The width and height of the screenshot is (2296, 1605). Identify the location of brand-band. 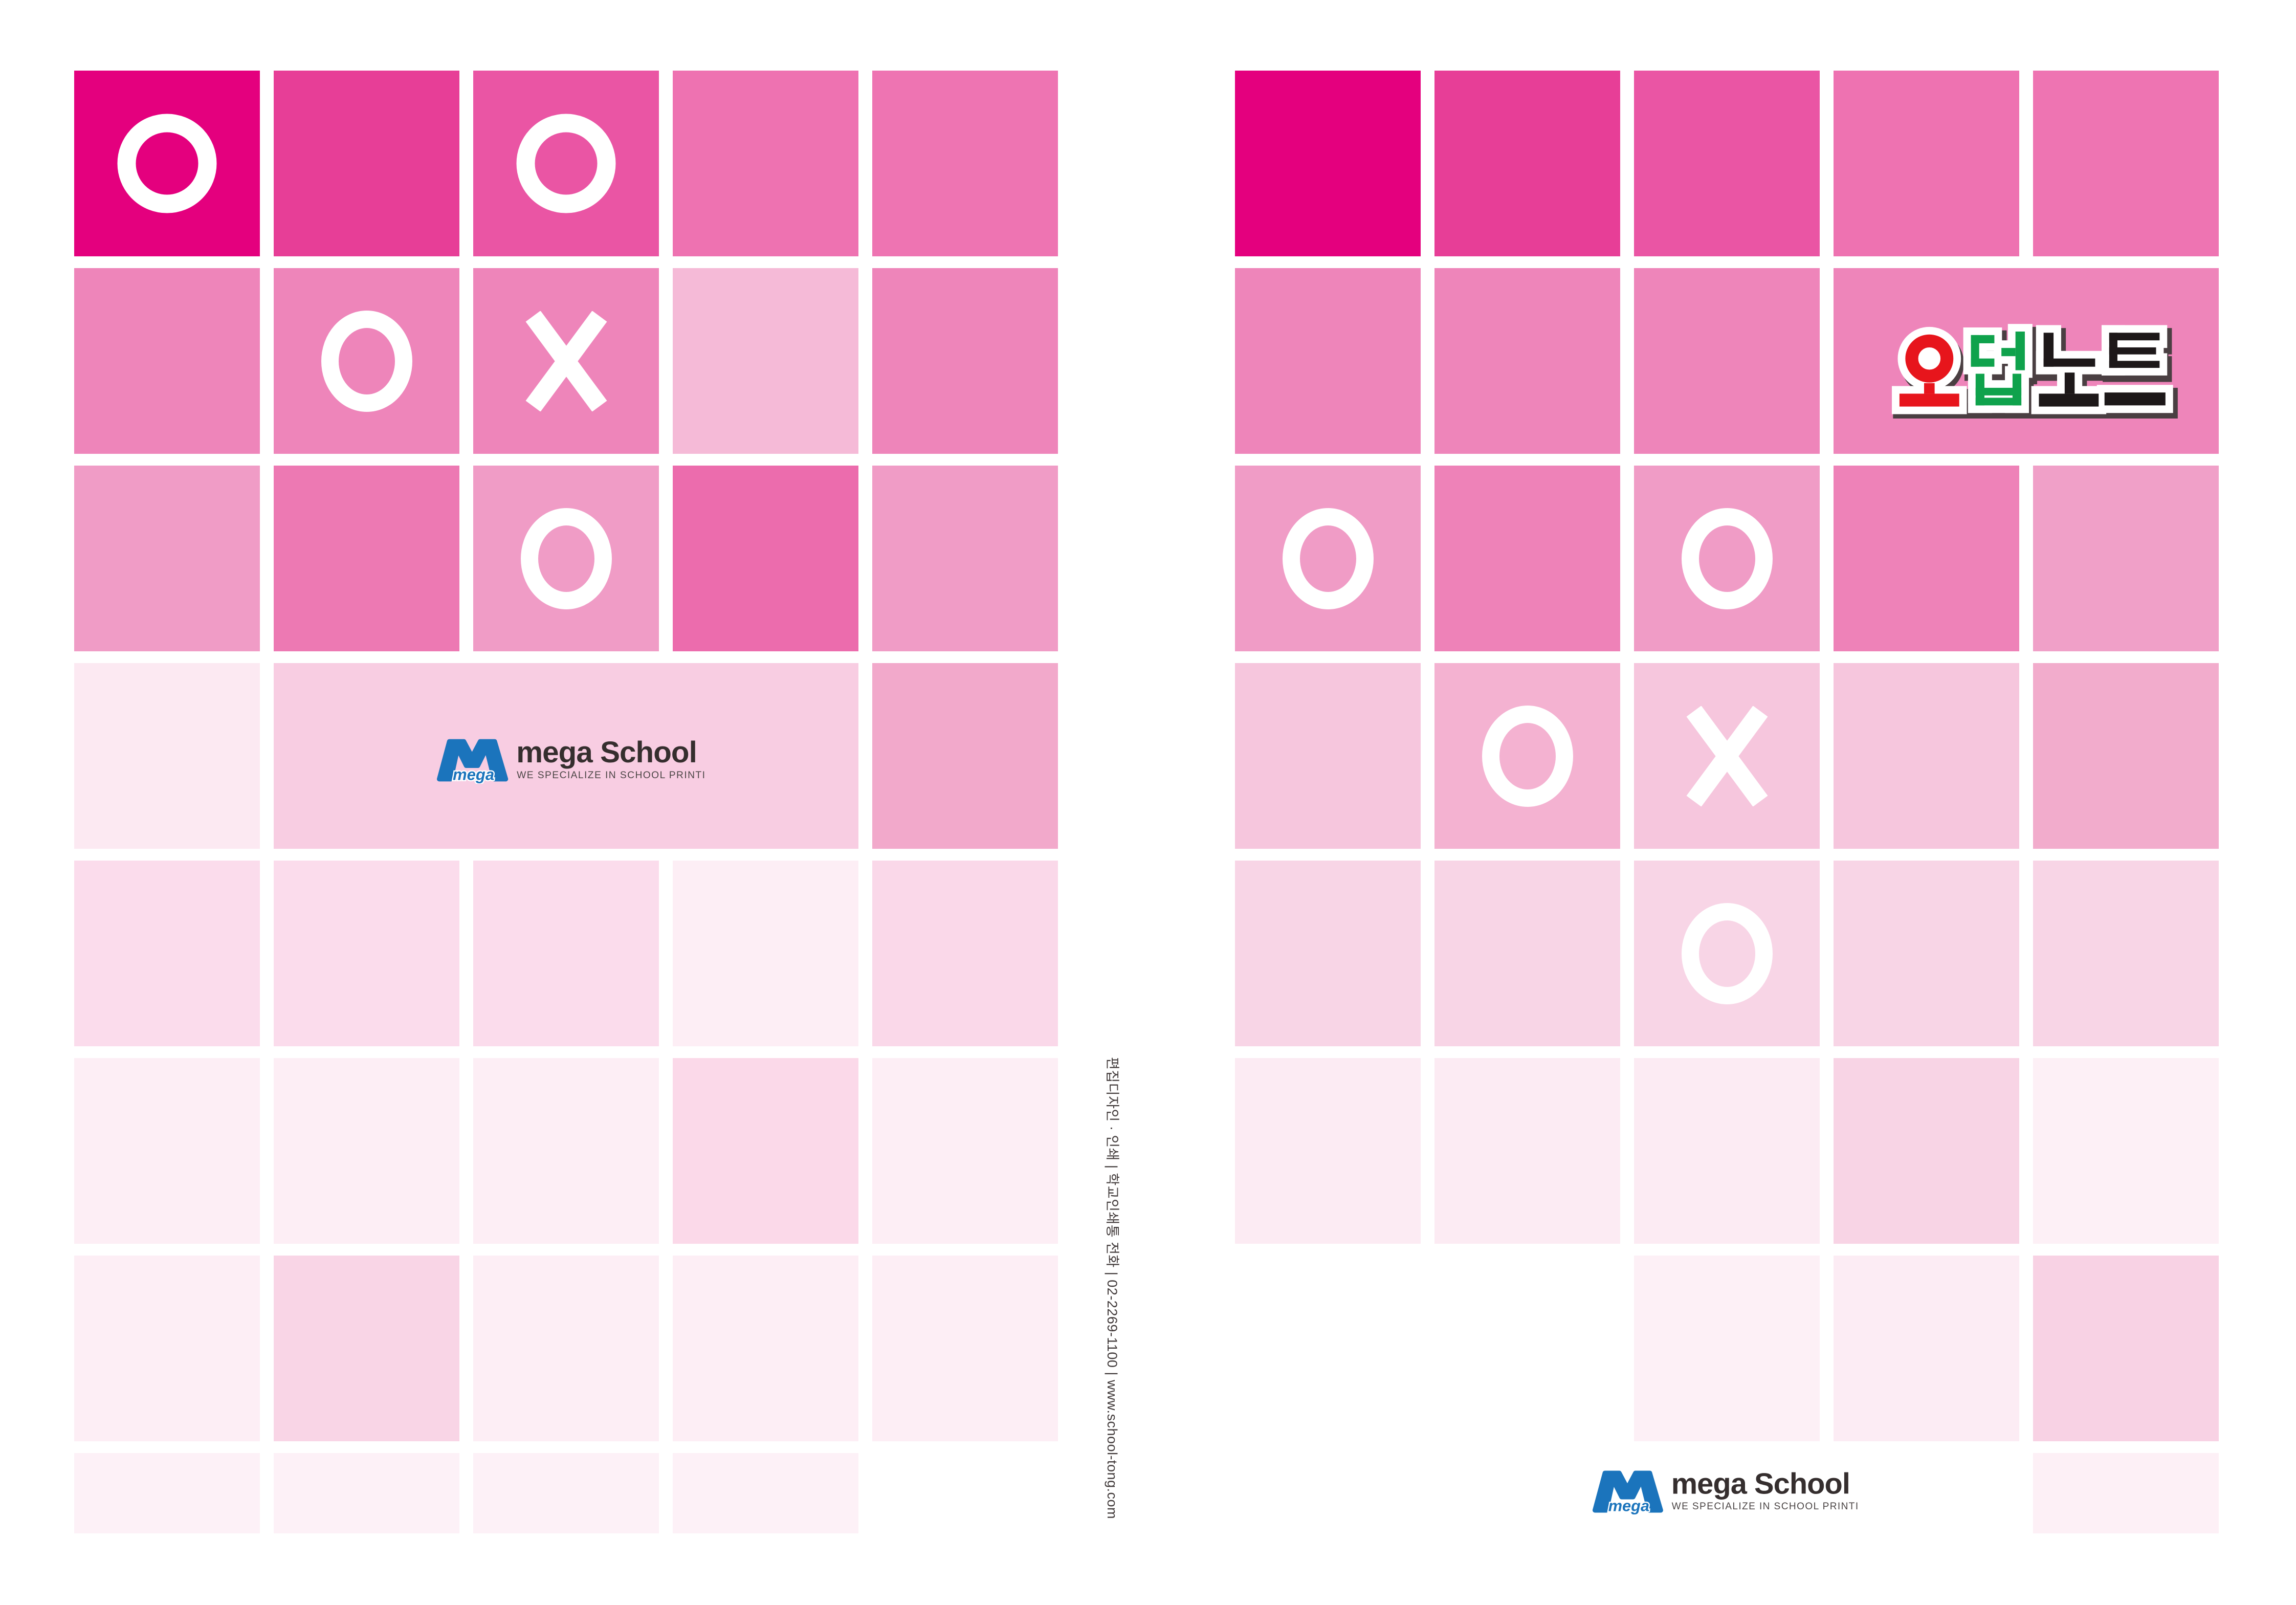
(566, 756).